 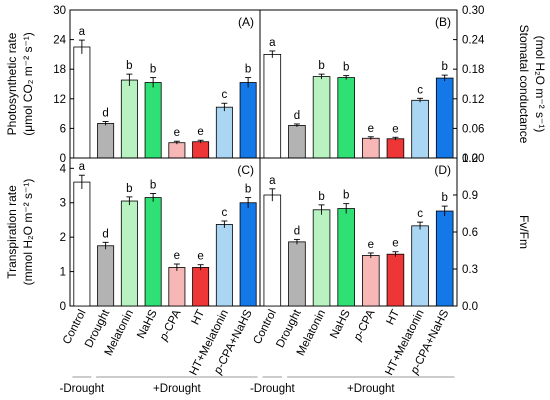 What do you see at coordinates (473, 100) in the screenshot?
I see `y-tick-label: 0.12` at bounding box center [473, 100].